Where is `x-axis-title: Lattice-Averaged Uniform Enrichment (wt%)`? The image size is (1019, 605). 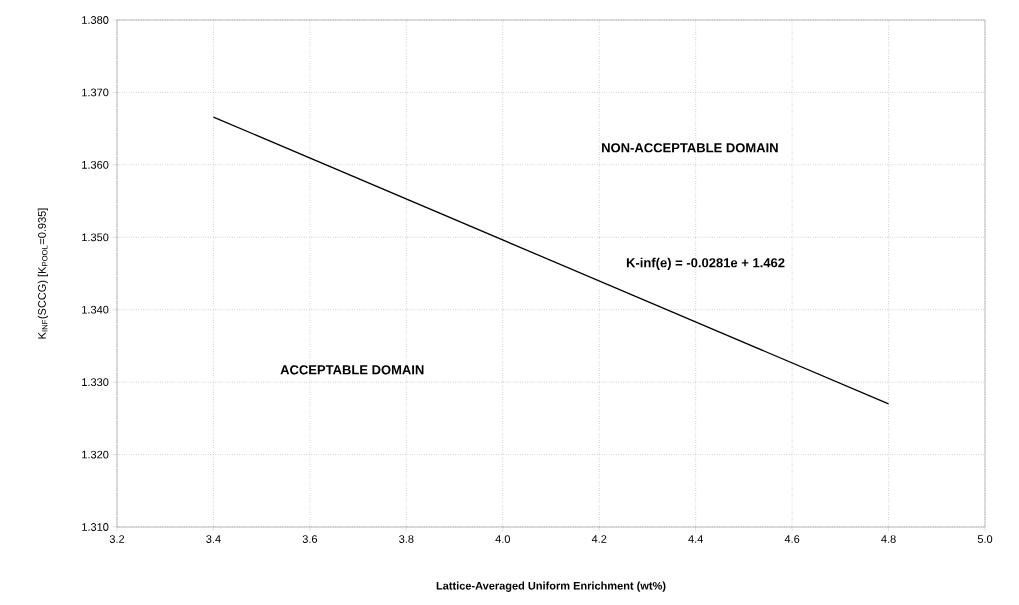
x-axis-title: Lattice-Averaged Uniform Enrichment (wt%) is located at coordinates (551, 586).